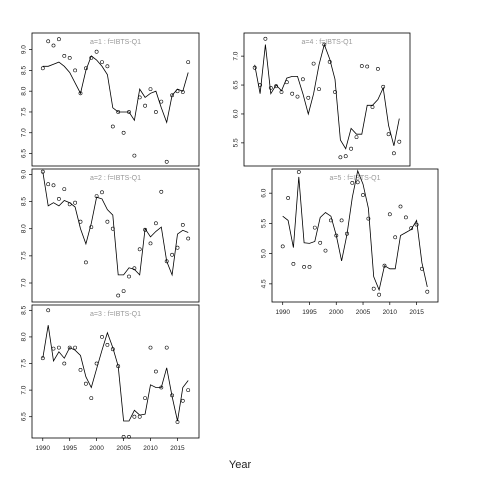 The height and width of the screenshot is (480, 480). Describe the element at coordinates (327, 42) in the screenshot. I see `panel-title: a=4 : f=IBTS-Q1` at that location.